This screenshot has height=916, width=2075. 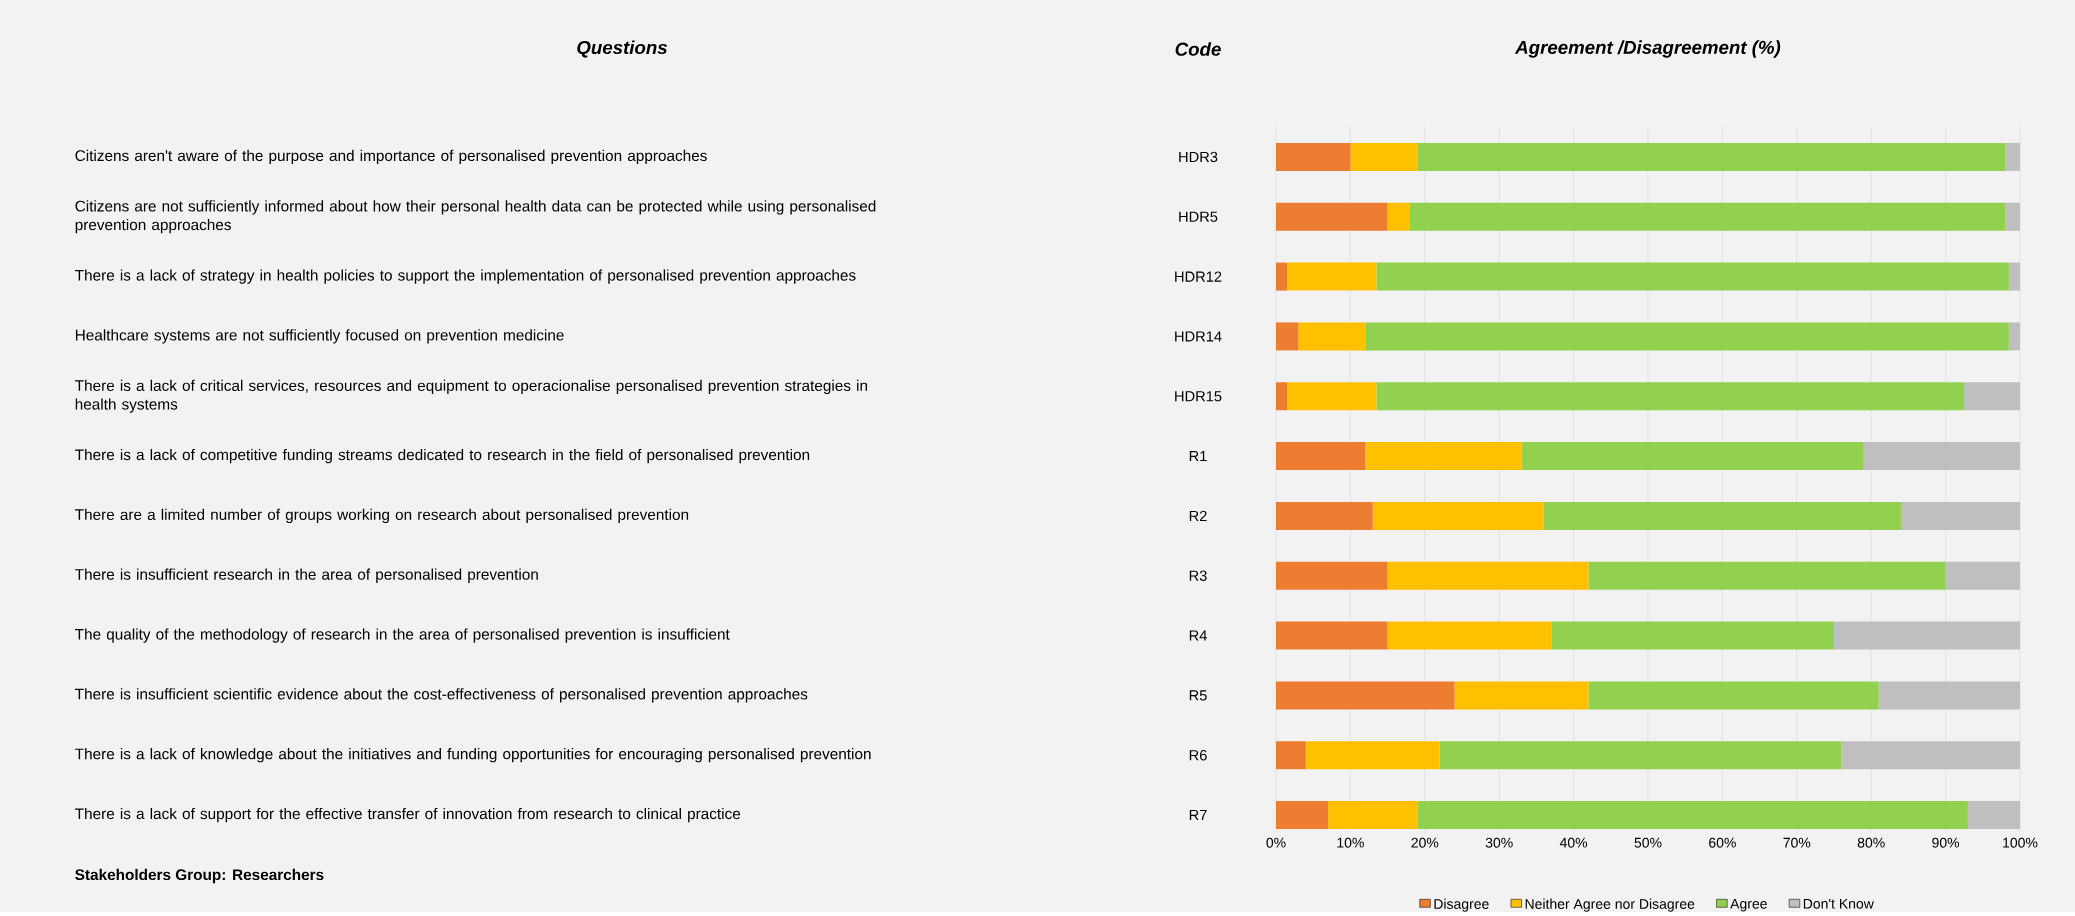 I want to click on legend-label: Disagree, so click(x=1461, y=905).